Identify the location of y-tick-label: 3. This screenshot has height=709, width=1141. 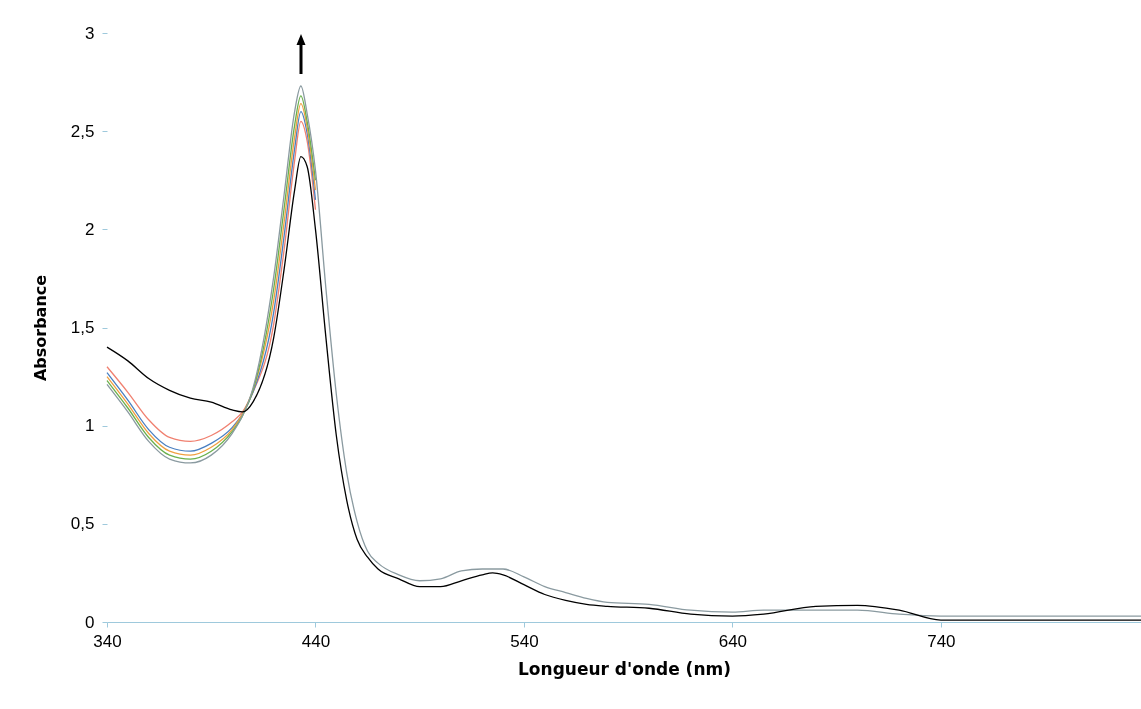
(90, 33).